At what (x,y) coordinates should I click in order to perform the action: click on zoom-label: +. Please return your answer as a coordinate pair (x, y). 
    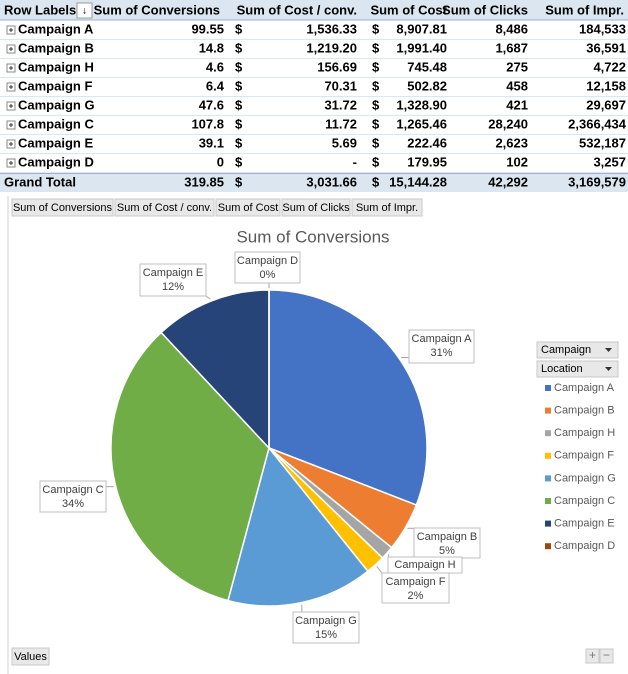
    Looking at the image, I should click on (592, 655).